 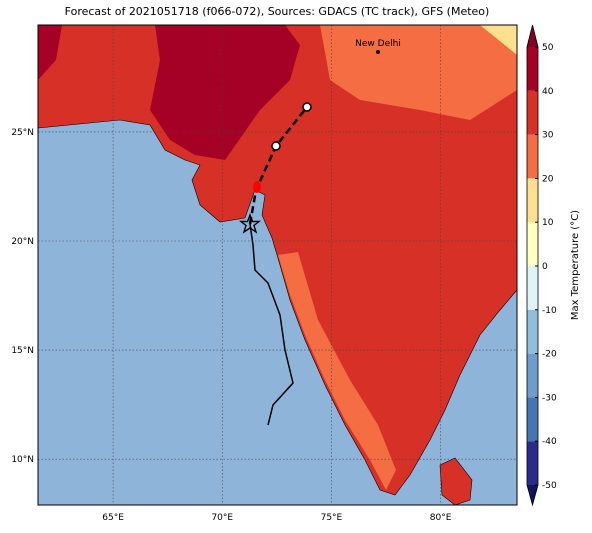 I want to click on colorbar-tick-label: -20, so click(x=549, y=355).